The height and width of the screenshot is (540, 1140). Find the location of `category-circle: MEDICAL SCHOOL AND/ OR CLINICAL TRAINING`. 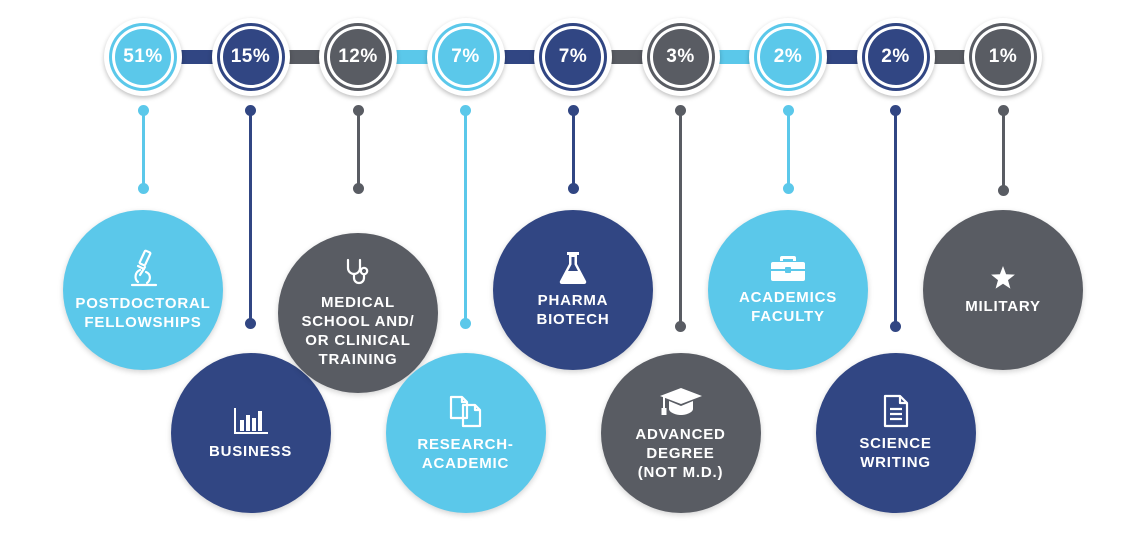

category-circle: MEDICAL SCHOOL AND/ OR CLINICAL TRAINING is located at coordinates (358, 313).